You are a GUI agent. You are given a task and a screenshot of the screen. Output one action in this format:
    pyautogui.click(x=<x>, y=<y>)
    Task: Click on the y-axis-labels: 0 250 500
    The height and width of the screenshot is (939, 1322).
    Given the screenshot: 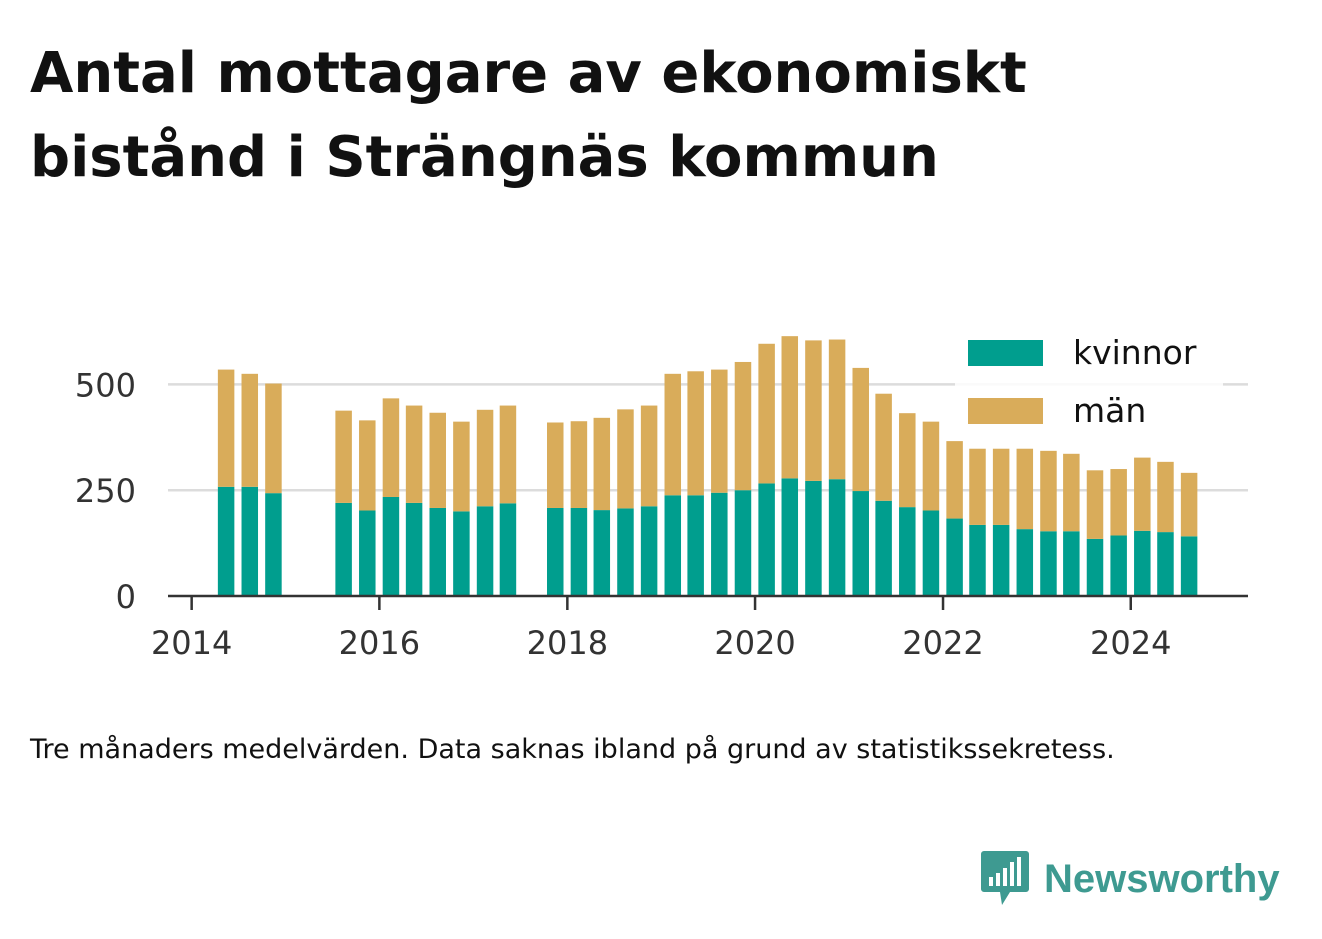 What is the action you would take?
    pyautogui.click(x=105, y=491)
    